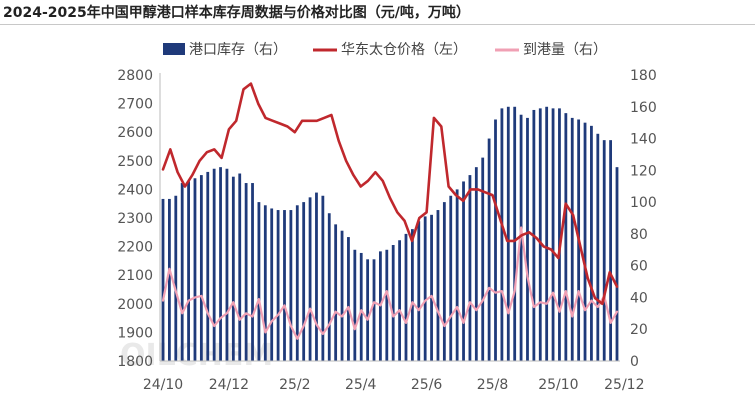 This screenshot has height=403, width=755. Describe the element at coordinates (135, 333) in the screenshot. I see `left-tick-label: 1900` at that location.